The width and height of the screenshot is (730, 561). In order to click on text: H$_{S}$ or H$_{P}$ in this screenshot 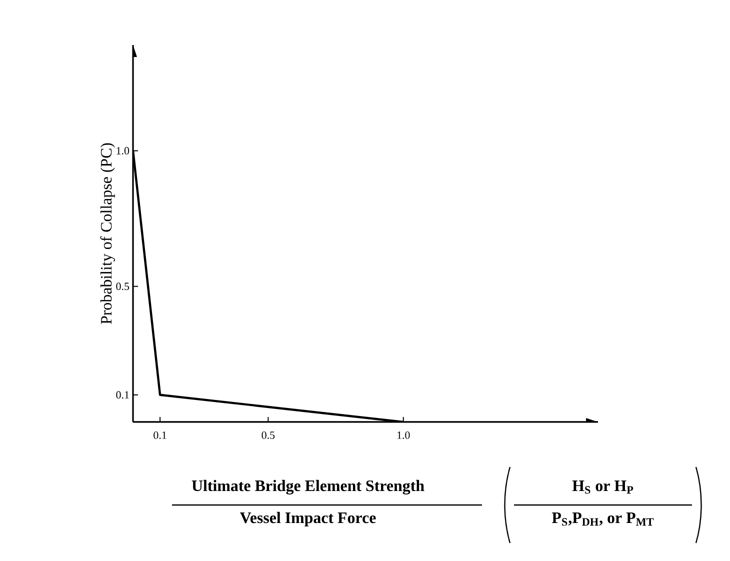, I will do `click(603, 487)`.